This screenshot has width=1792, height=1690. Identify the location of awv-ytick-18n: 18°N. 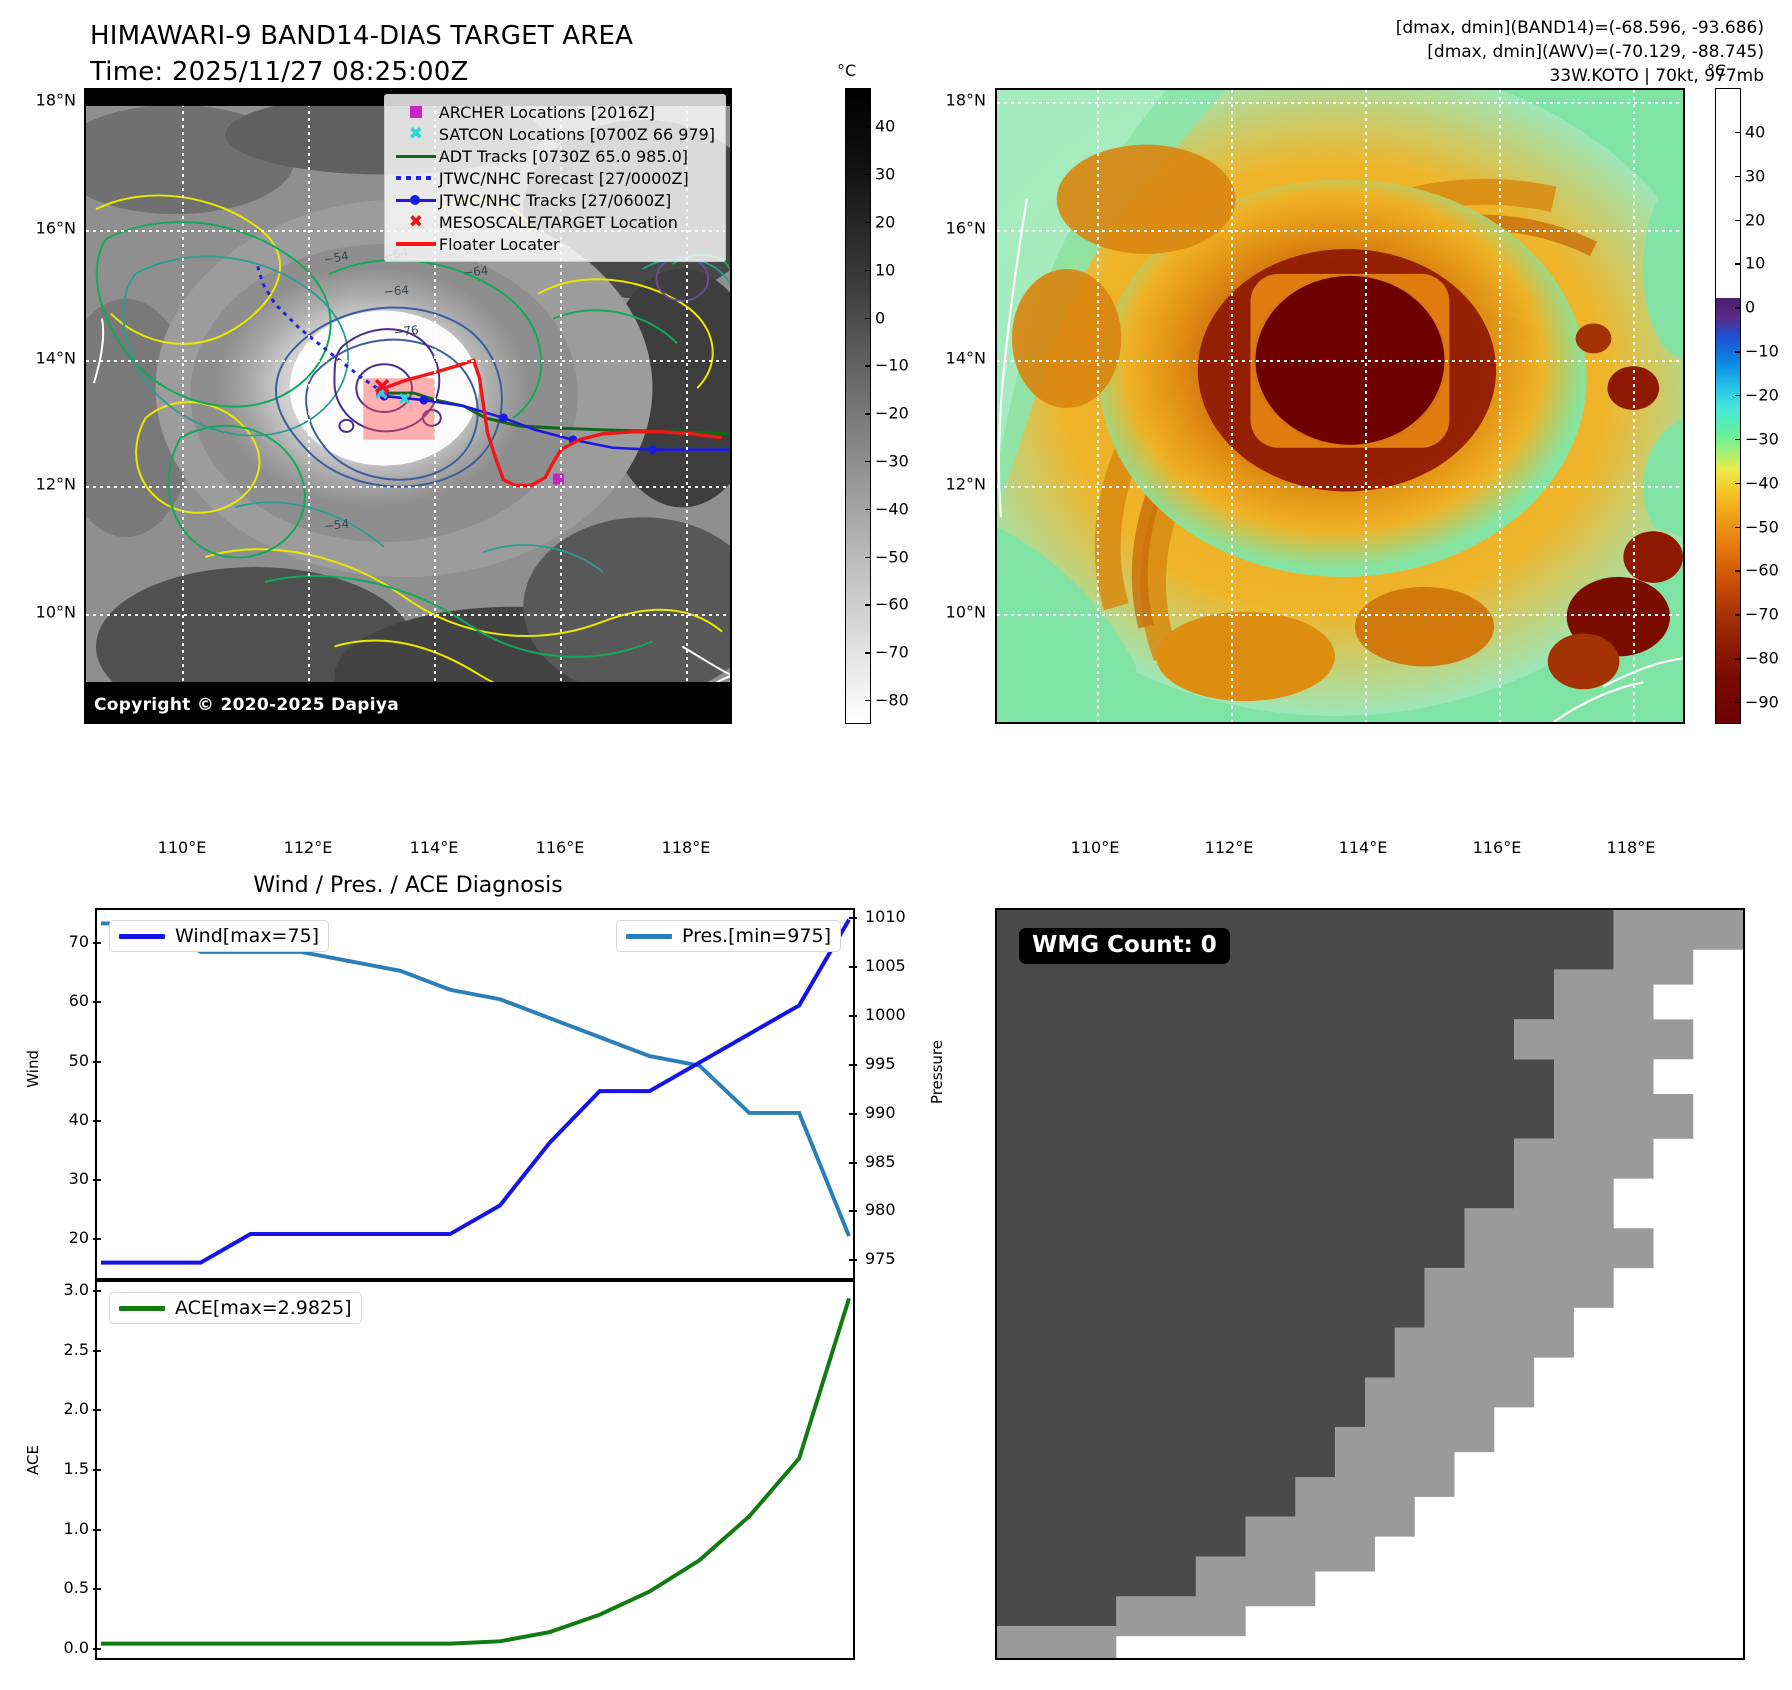
(965, 100).